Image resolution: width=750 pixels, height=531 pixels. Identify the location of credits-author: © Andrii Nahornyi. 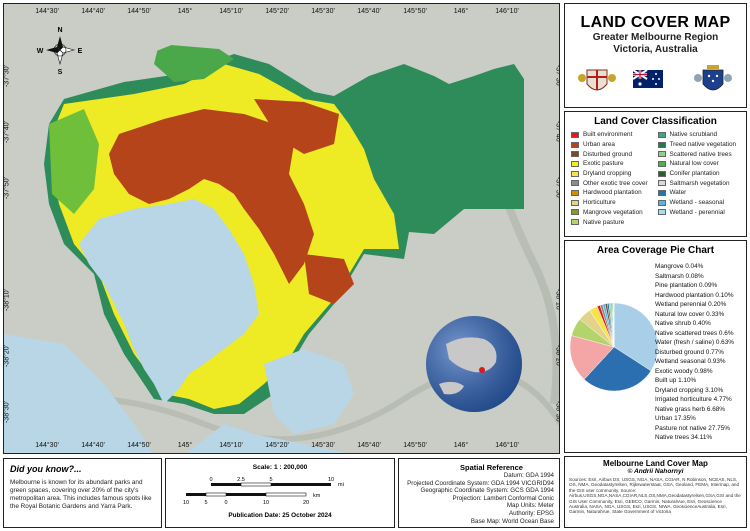
(655, 471).